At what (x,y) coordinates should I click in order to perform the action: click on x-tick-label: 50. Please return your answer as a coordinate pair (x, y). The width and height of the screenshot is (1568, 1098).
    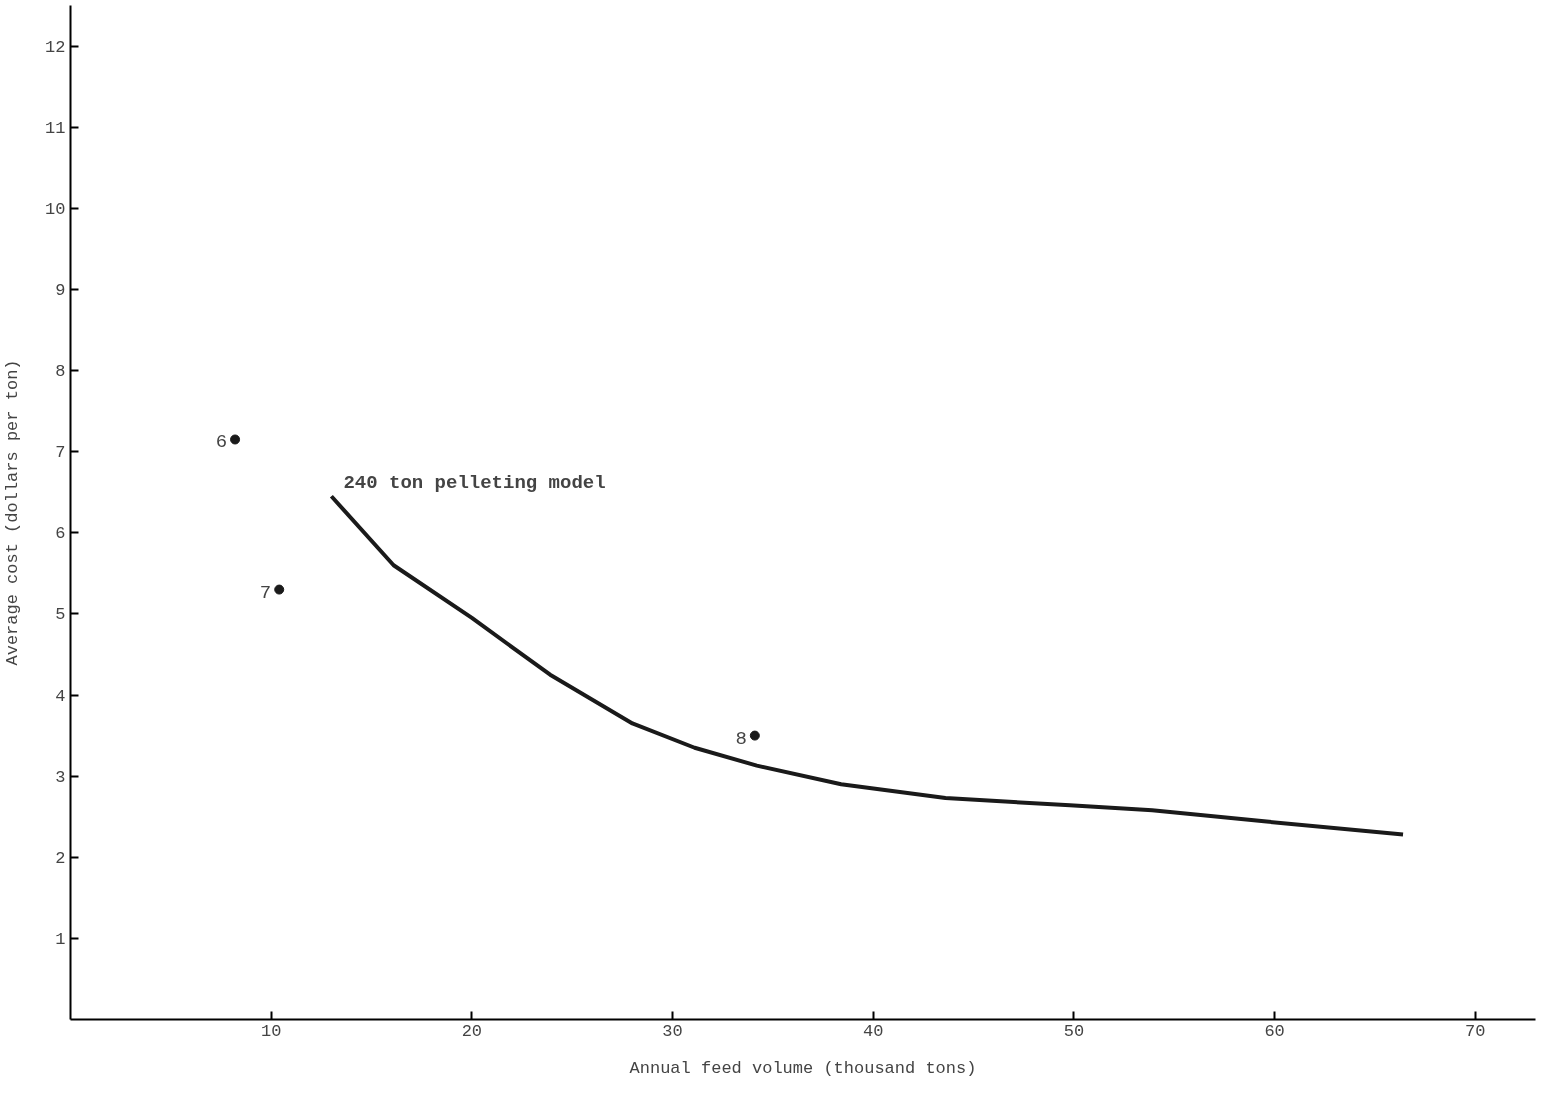
    Looking at the image, I should click on (1074, 1031).